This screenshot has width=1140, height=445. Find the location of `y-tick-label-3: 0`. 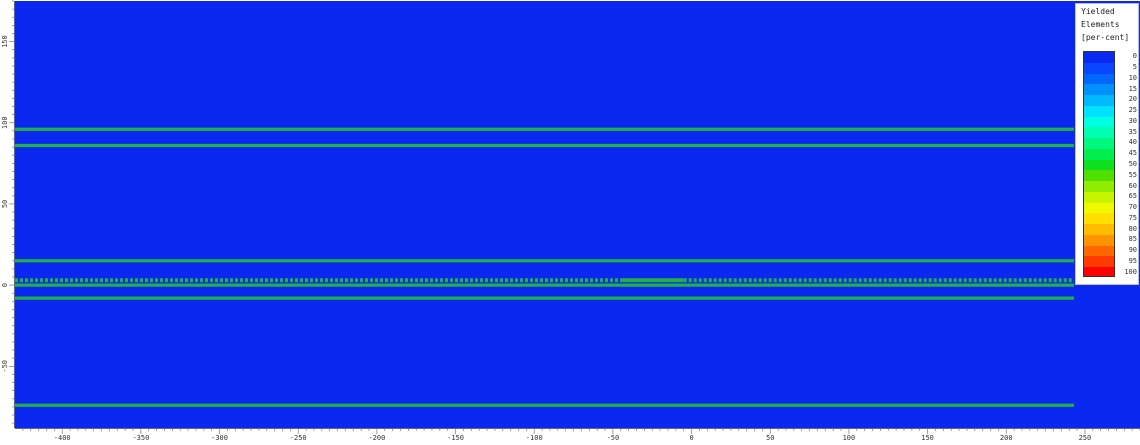

y-tick-label-3: 0 is located at coordinates (5, 285).